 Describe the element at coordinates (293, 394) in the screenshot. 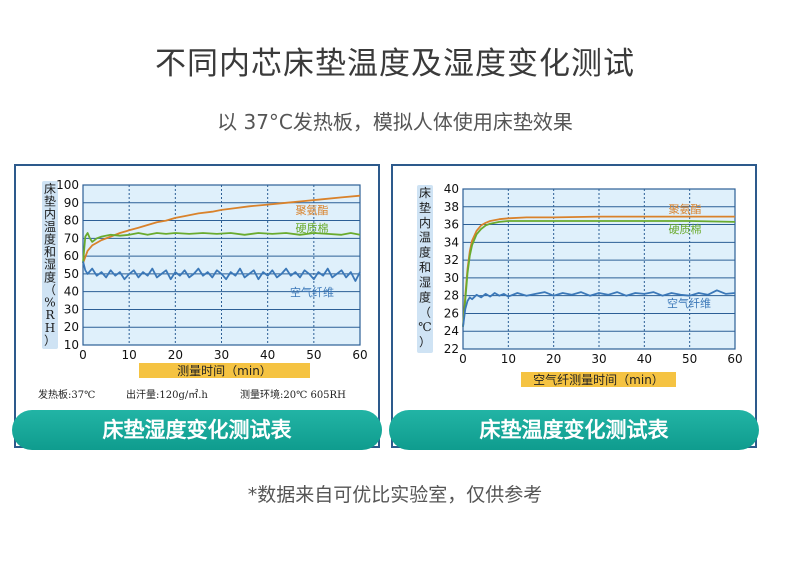

I see `test-condition-note: 测量环境:20℃ 605RH` at that location.